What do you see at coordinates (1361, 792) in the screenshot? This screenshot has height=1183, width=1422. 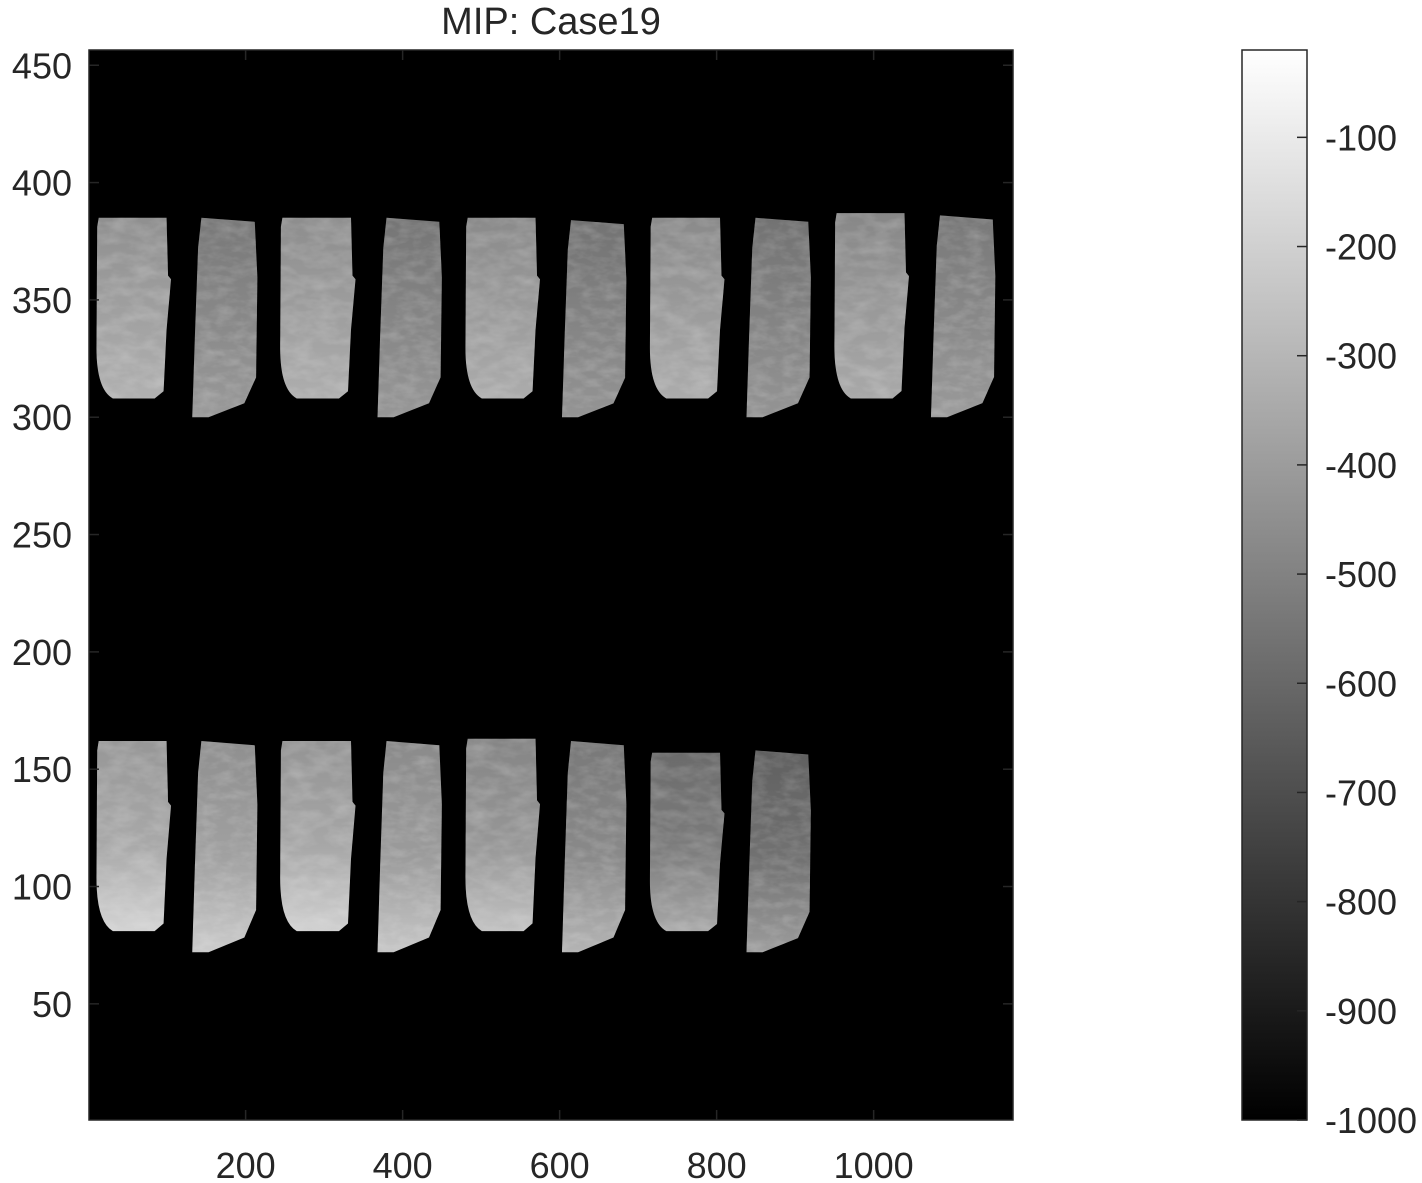 I see `colorbar-tick-label: -700` at bounding box center [1361, 792].